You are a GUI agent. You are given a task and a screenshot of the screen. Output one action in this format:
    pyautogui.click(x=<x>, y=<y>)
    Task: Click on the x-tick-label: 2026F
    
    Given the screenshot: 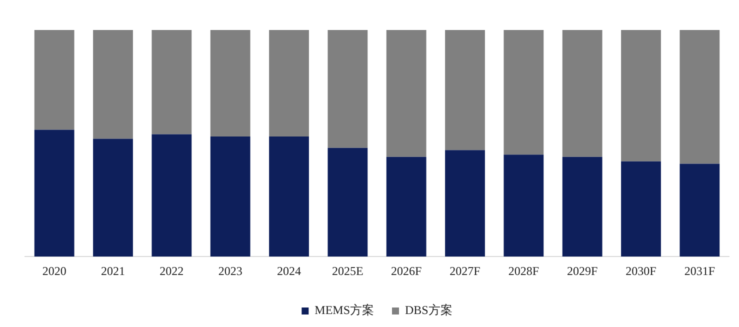 What is the action you would take?
    pyautogui.click(x=406, y=271)
    